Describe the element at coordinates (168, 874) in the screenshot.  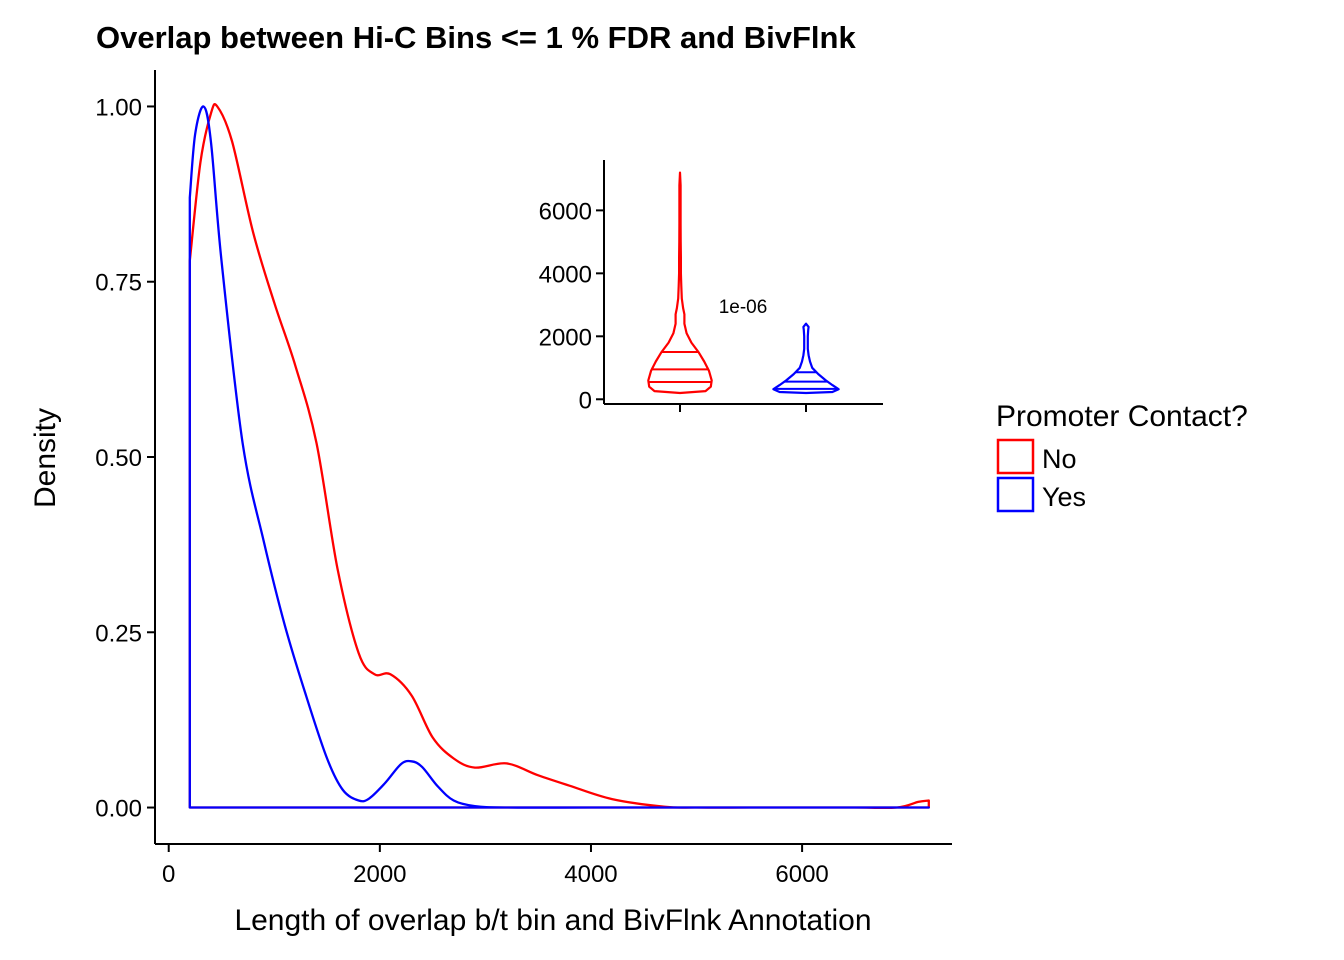
I see `x-tick-label: 0` at that location.